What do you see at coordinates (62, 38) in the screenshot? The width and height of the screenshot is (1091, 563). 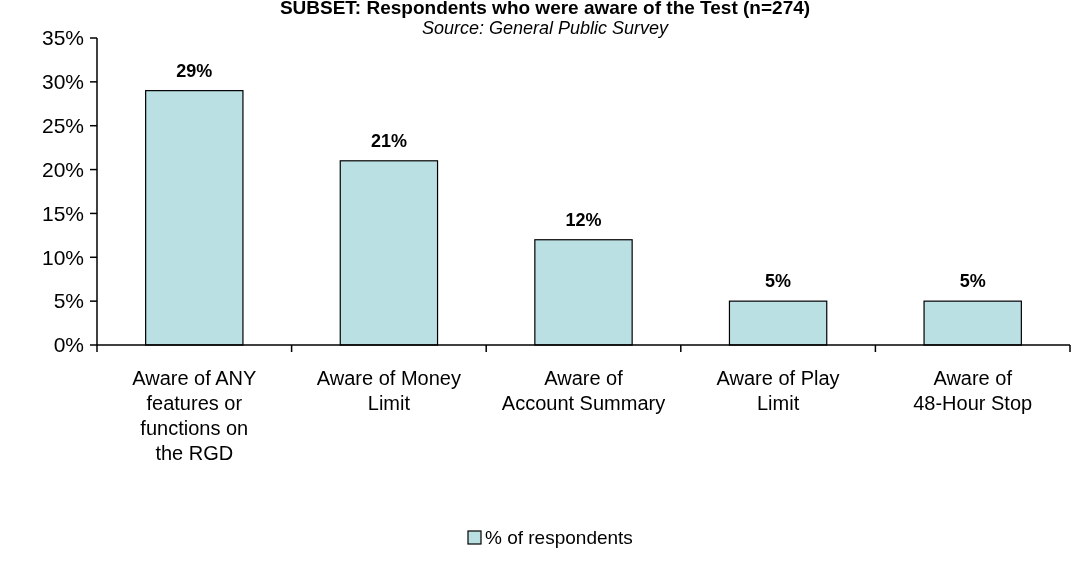 I see `y-tick-label: 35%` at bounding box center [62, 38].